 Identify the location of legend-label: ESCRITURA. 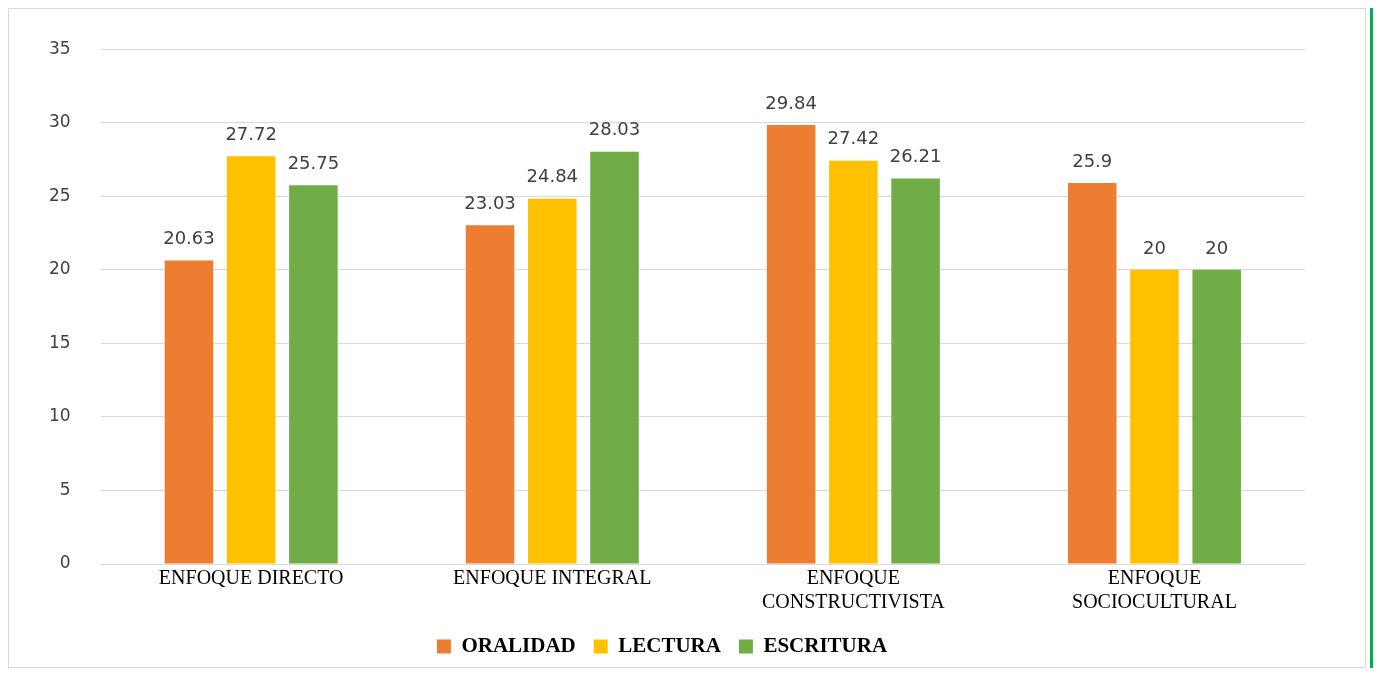
(825, 644).